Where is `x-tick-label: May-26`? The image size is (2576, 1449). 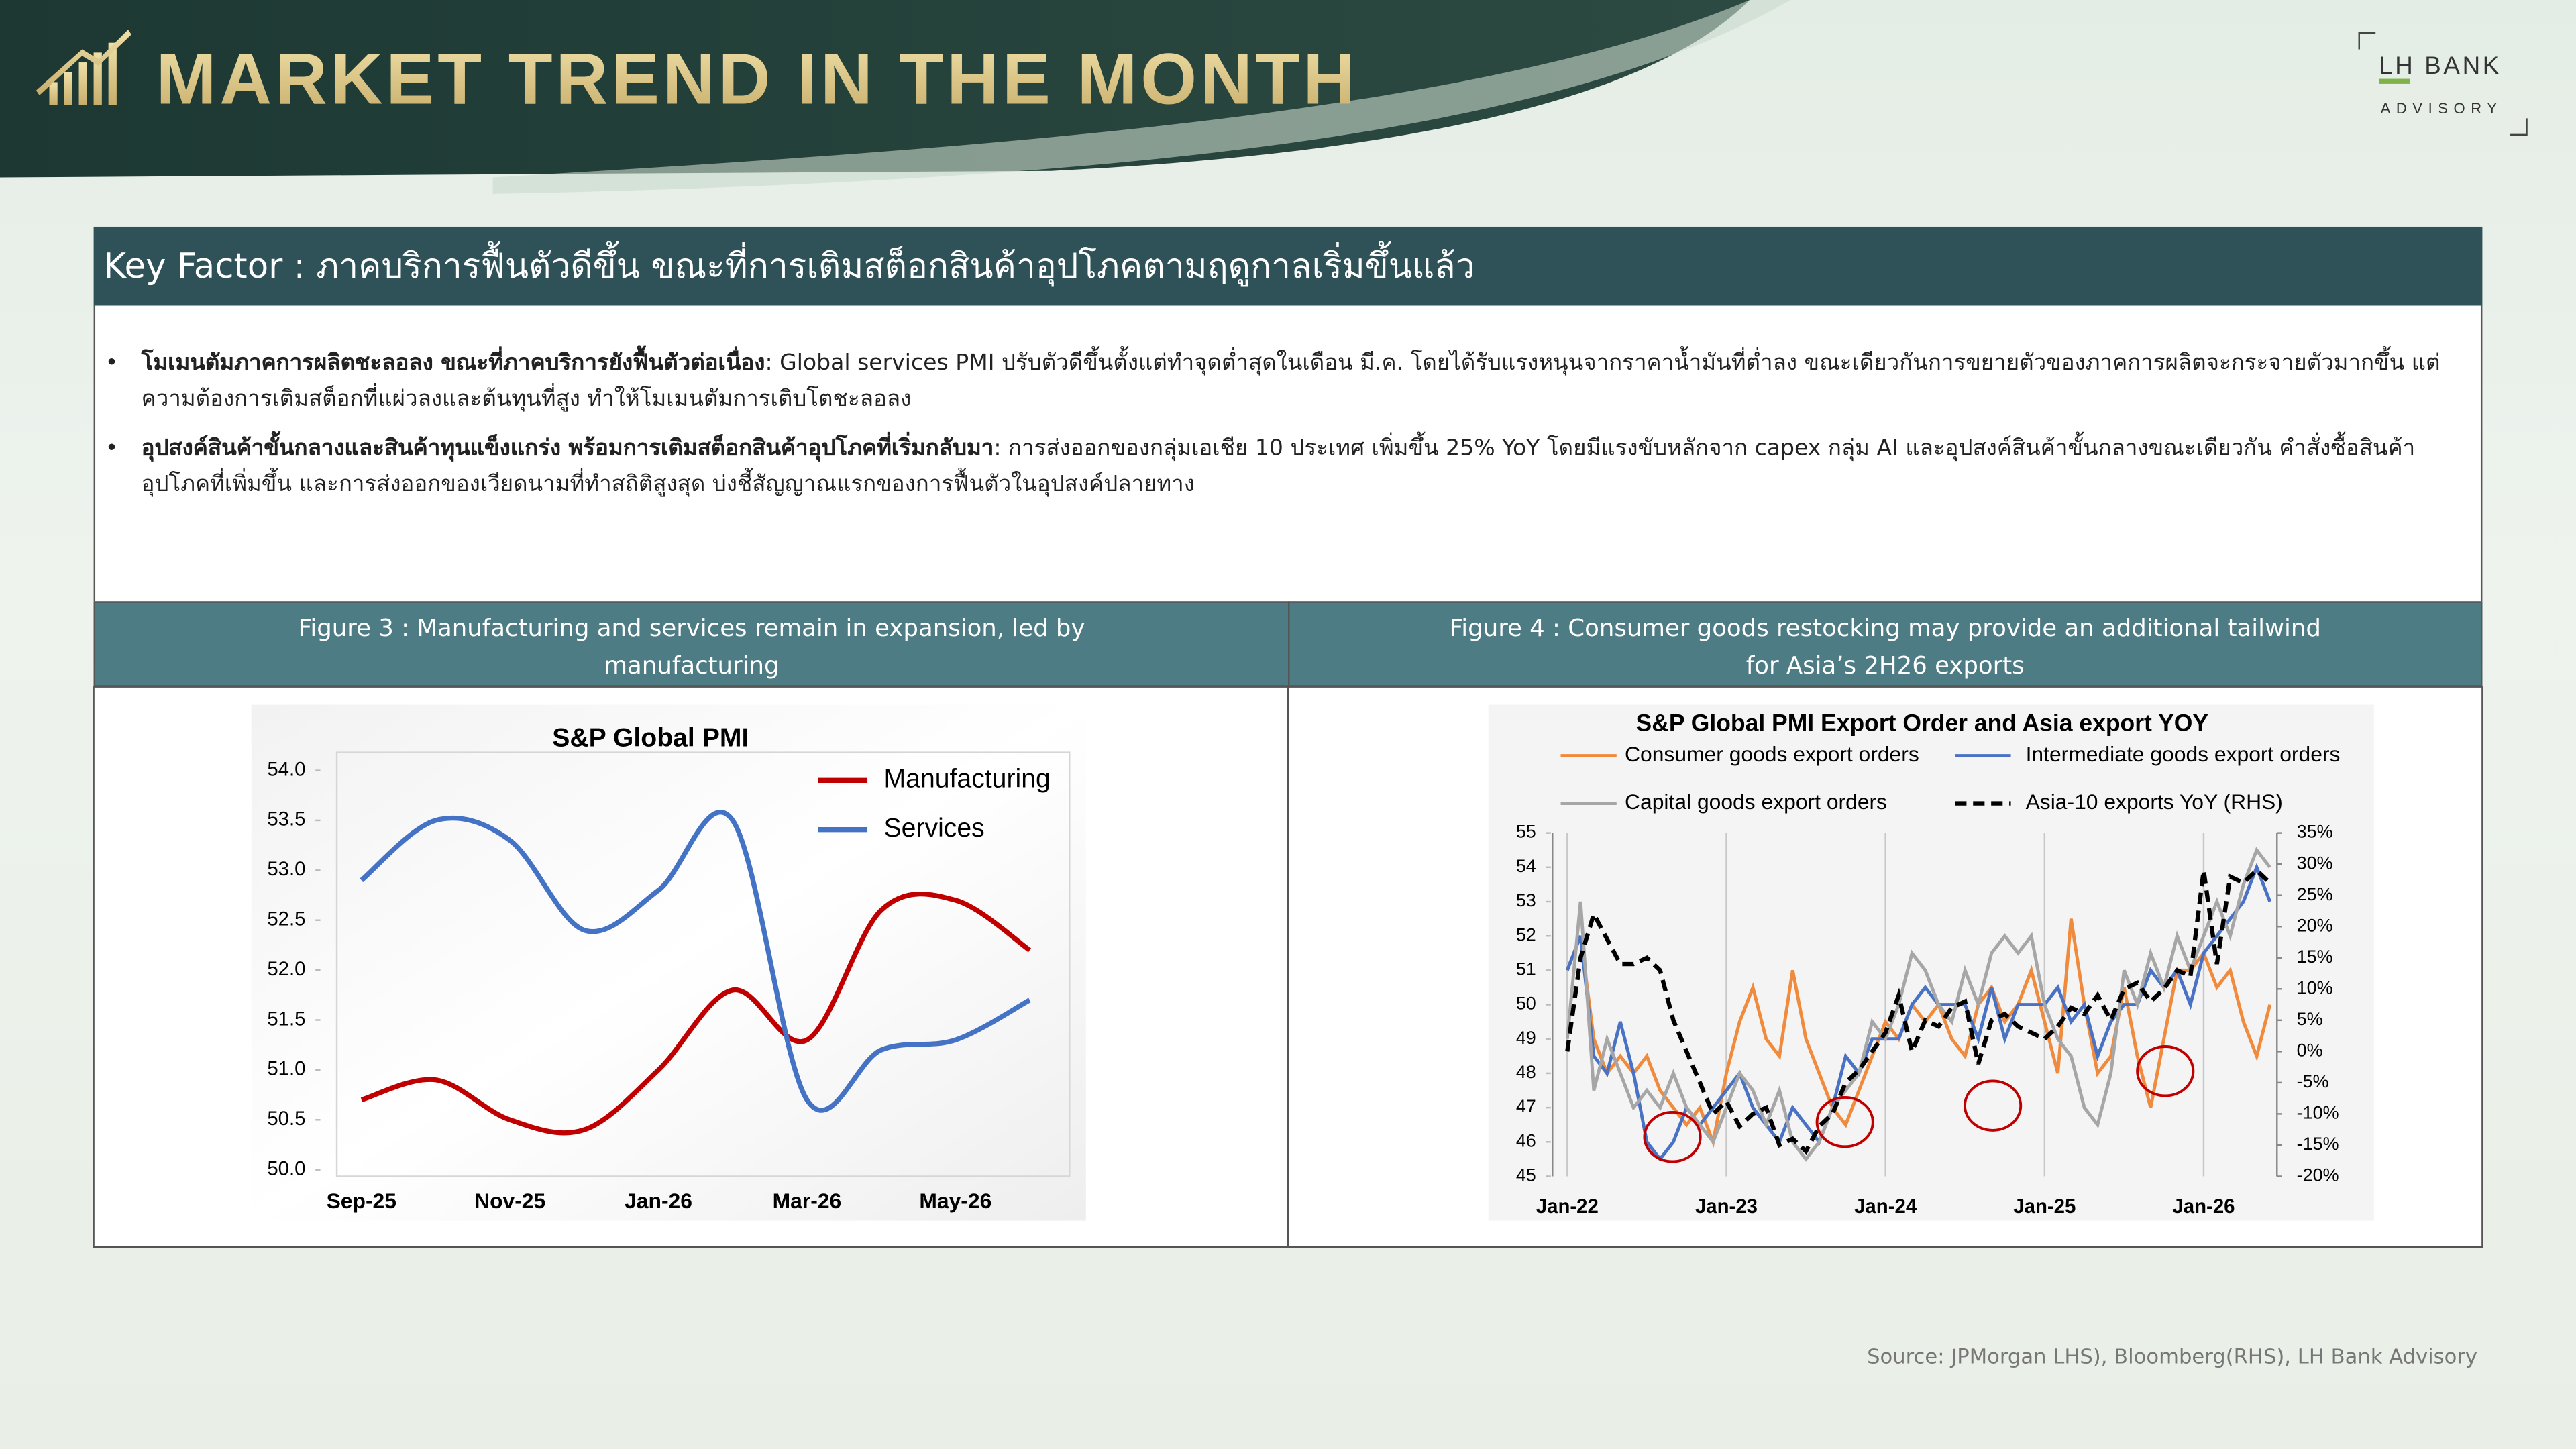
x-tick-label: May-26 is located at coordinates (955, 1201).